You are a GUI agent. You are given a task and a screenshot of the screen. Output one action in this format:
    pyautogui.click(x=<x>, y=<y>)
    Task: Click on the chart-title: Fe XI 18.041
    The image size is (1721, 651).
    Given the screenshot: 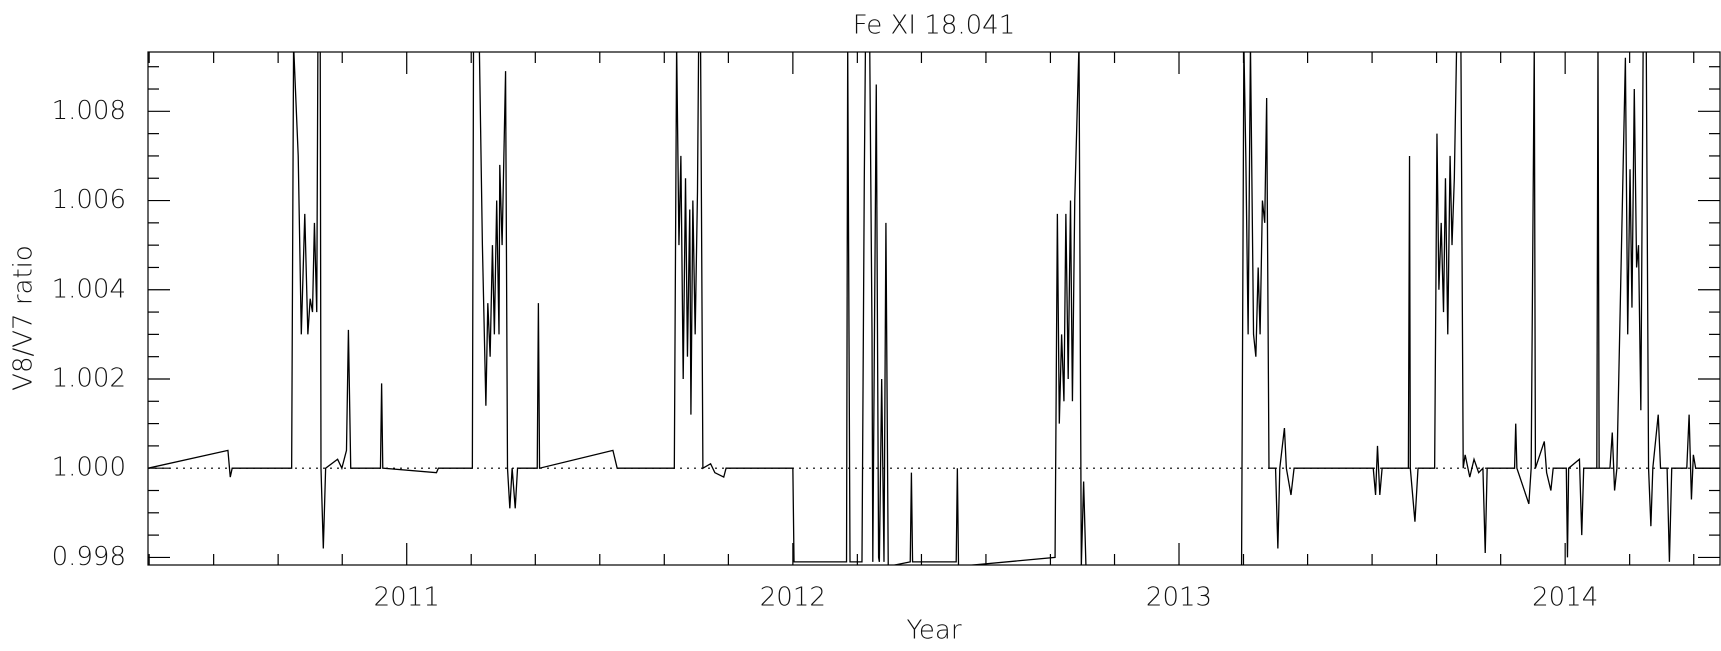 What is the action you would take?
    pyautogui.click(x=934, y=26)
    